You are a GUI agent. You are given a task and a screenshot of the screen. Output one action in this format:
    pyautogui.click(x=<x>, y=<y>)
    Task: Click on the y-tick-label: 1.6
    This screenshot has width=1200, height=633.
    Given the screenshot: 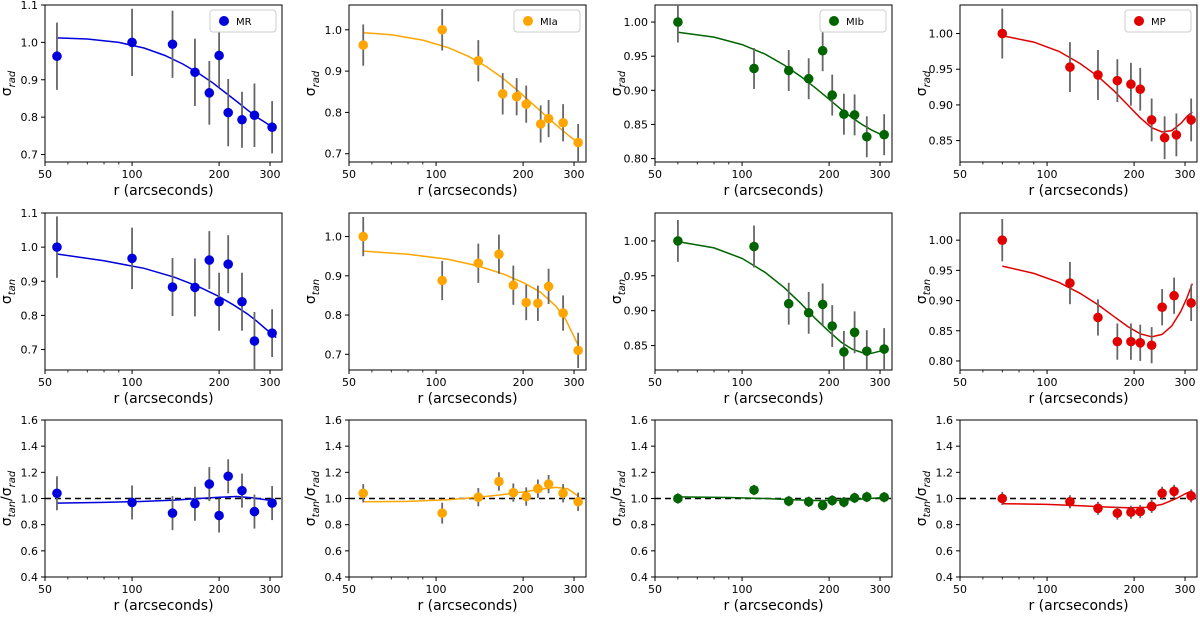 What is the action you would take?
    pyautogui.click(x=334, y=420)
    